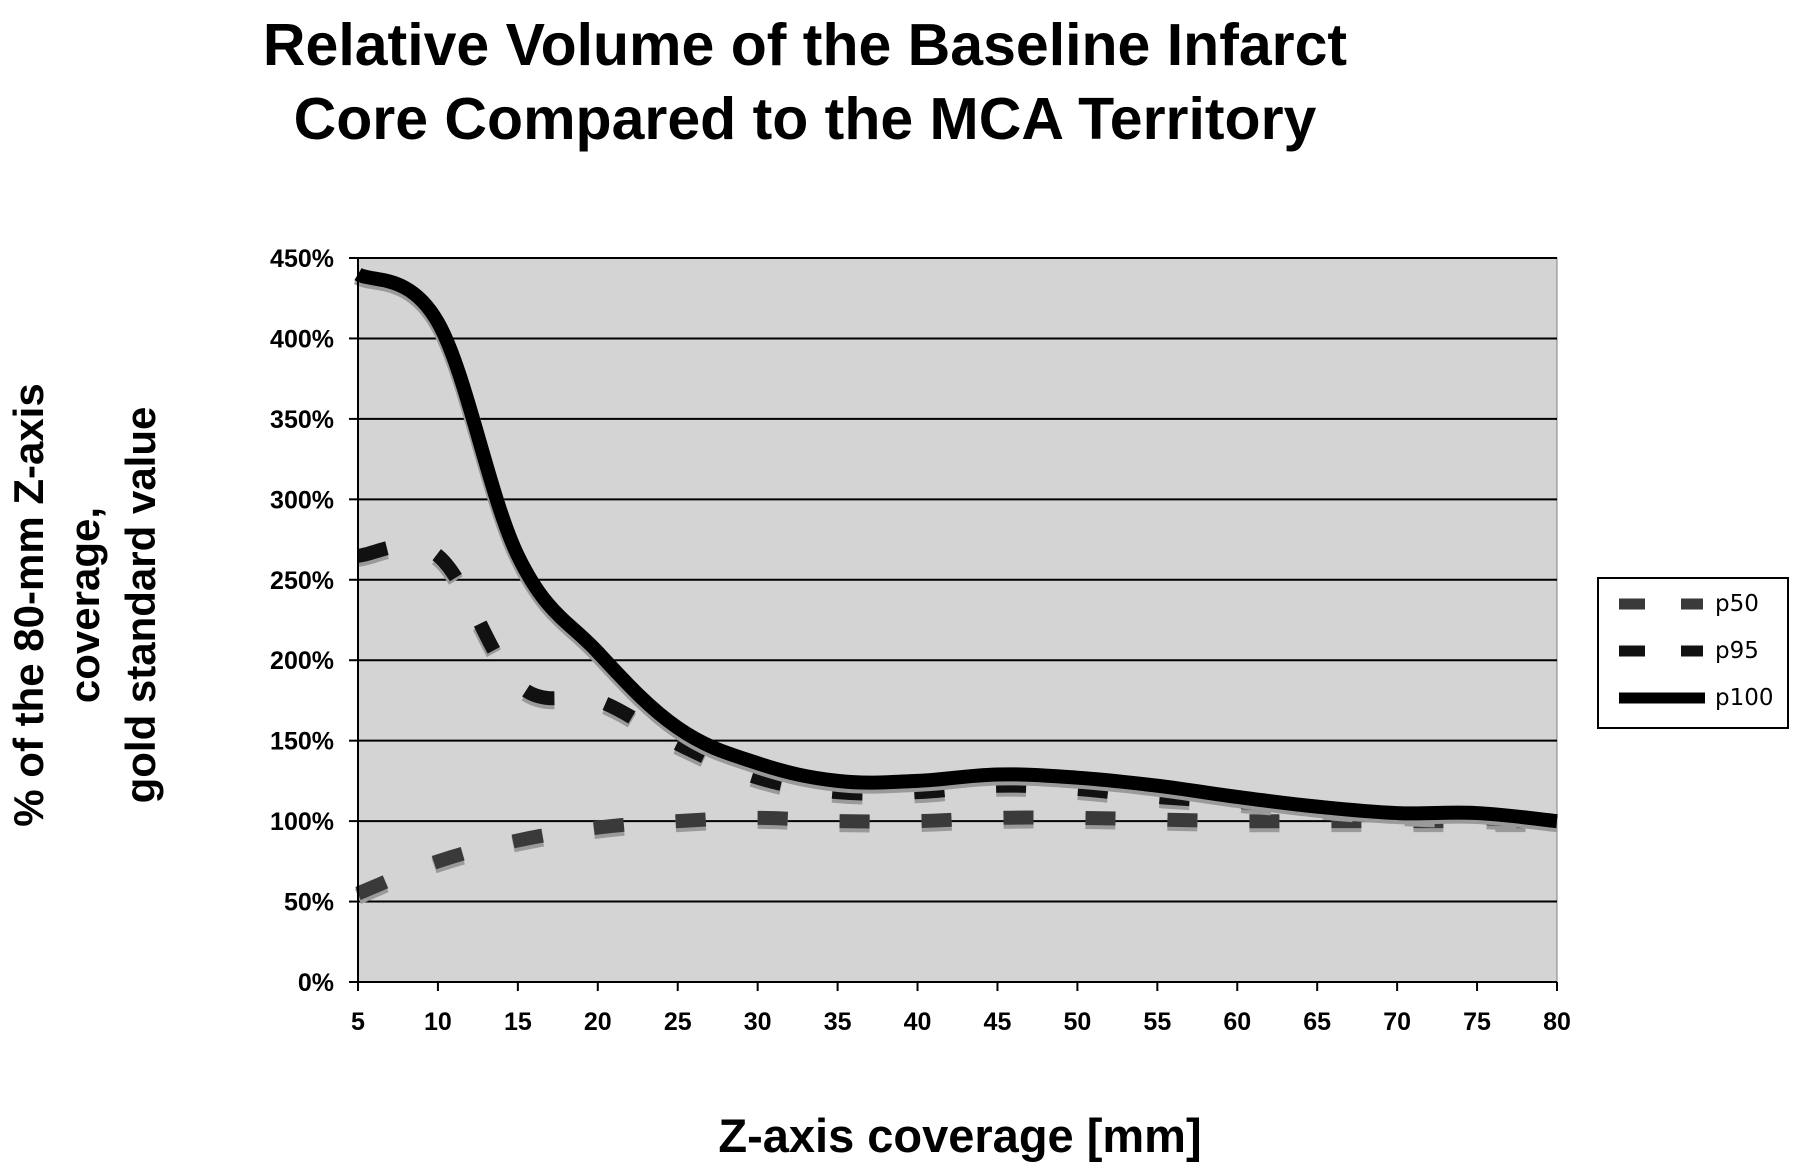 The image size is (1800, 1175). Describe the element at coordinates (1662, 698) in the screenshot. I see `legend-swatch-p100` at that location.